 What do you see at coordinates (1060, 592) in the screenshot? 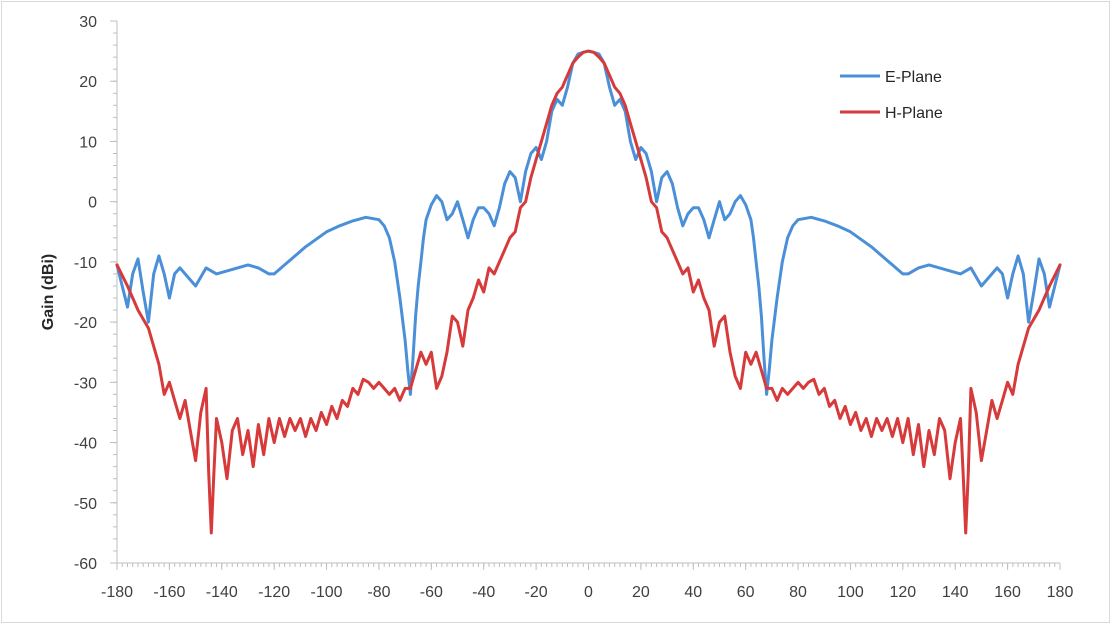
I see `x-tick-label: 180` at bounding box center [1060, 592].